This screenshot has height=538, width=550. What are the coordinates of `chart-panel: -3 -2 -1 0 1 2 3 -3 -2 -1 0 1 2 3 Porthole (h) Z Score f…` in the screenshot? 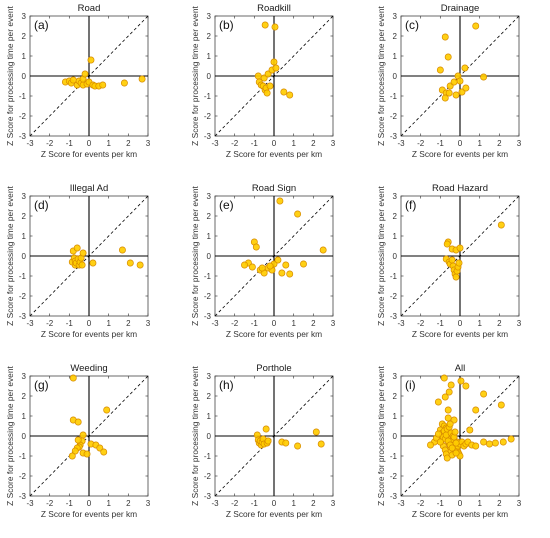 It's located at (263, 441).